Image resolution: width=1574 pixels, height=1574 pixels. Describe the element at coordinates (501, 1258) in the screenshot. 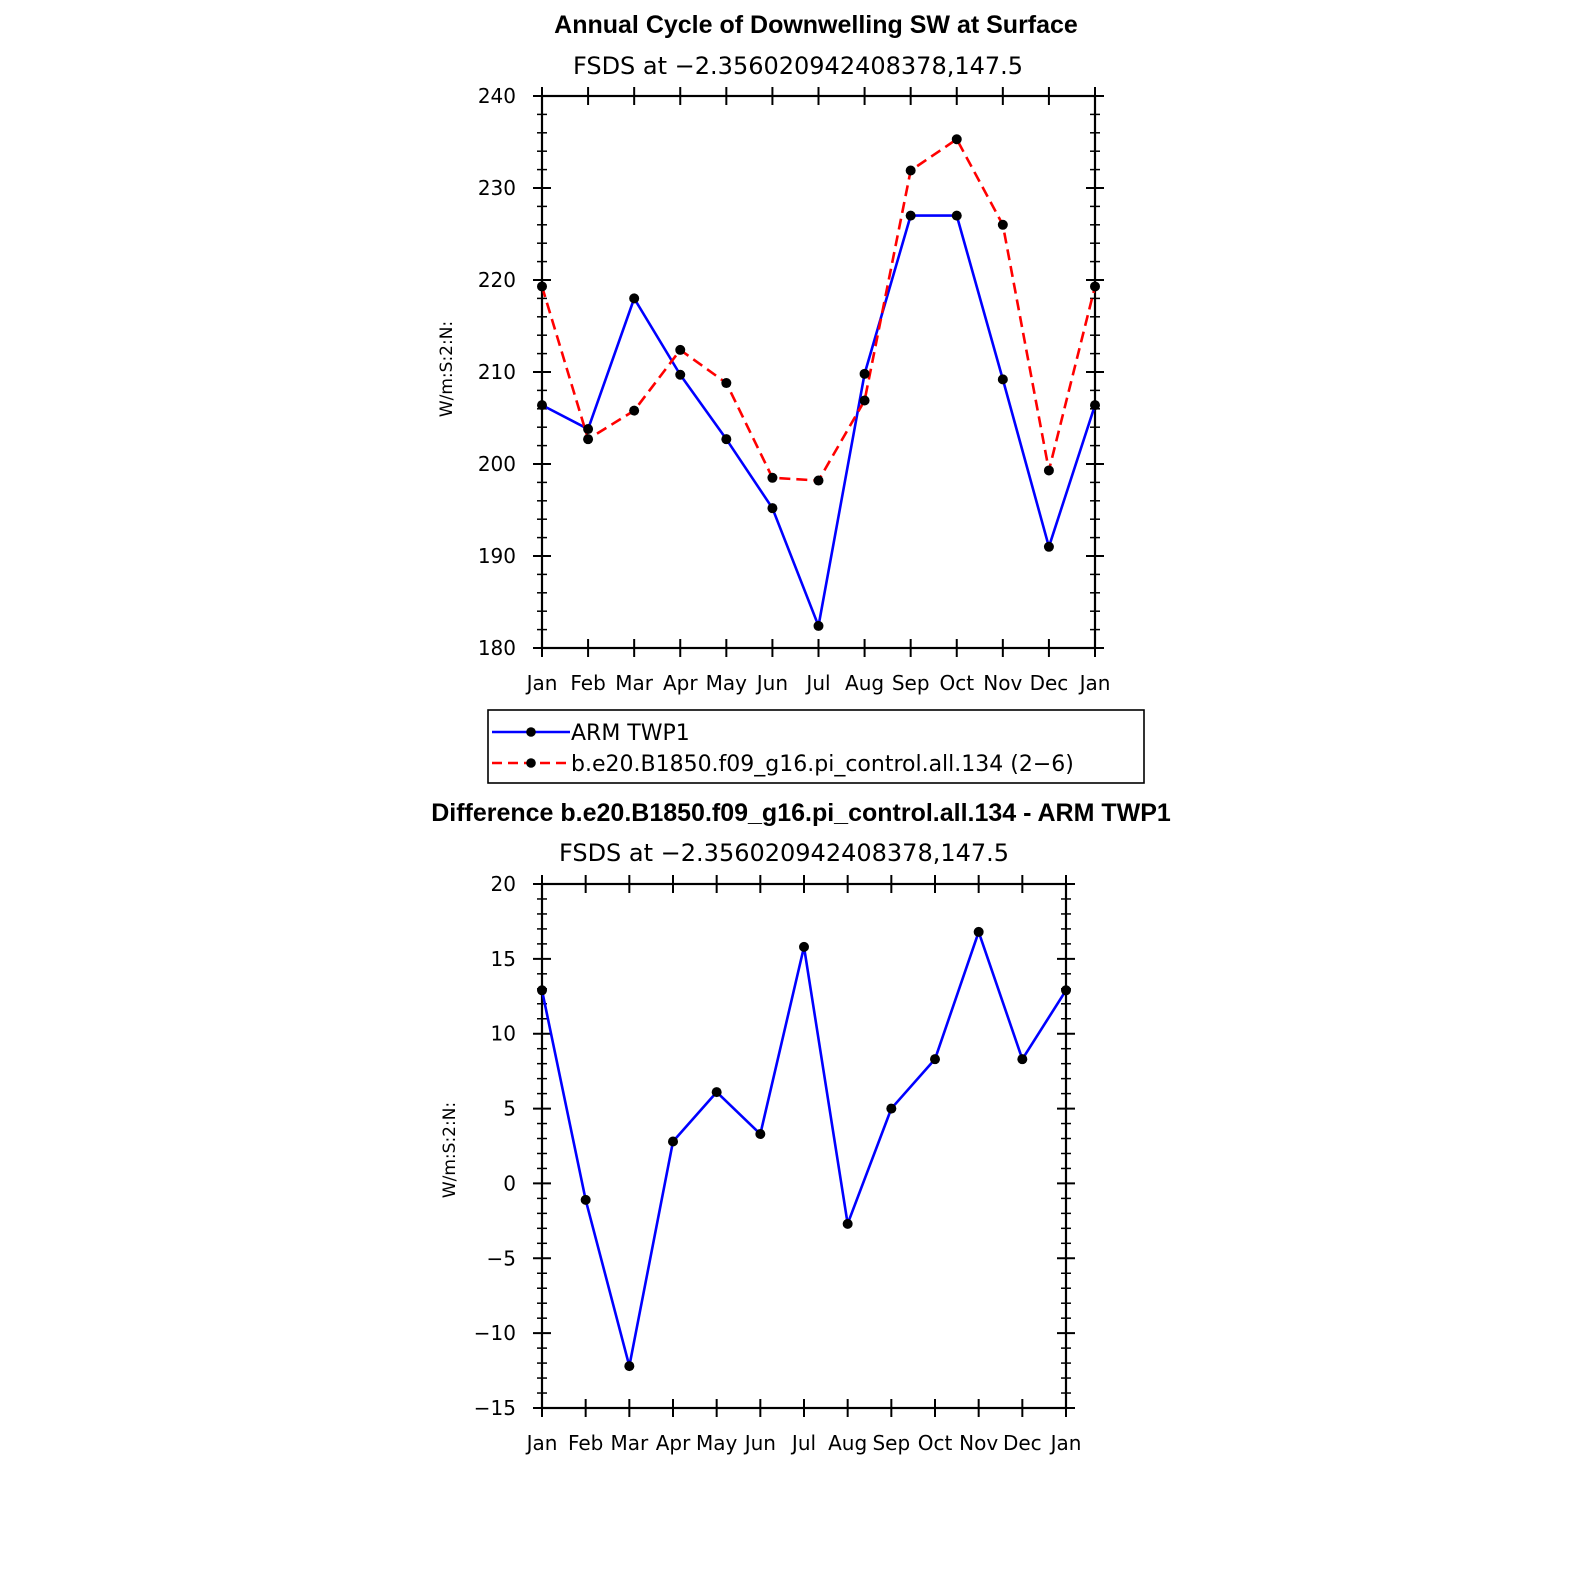

I see `chart2-ytick-label: −5` at that location.